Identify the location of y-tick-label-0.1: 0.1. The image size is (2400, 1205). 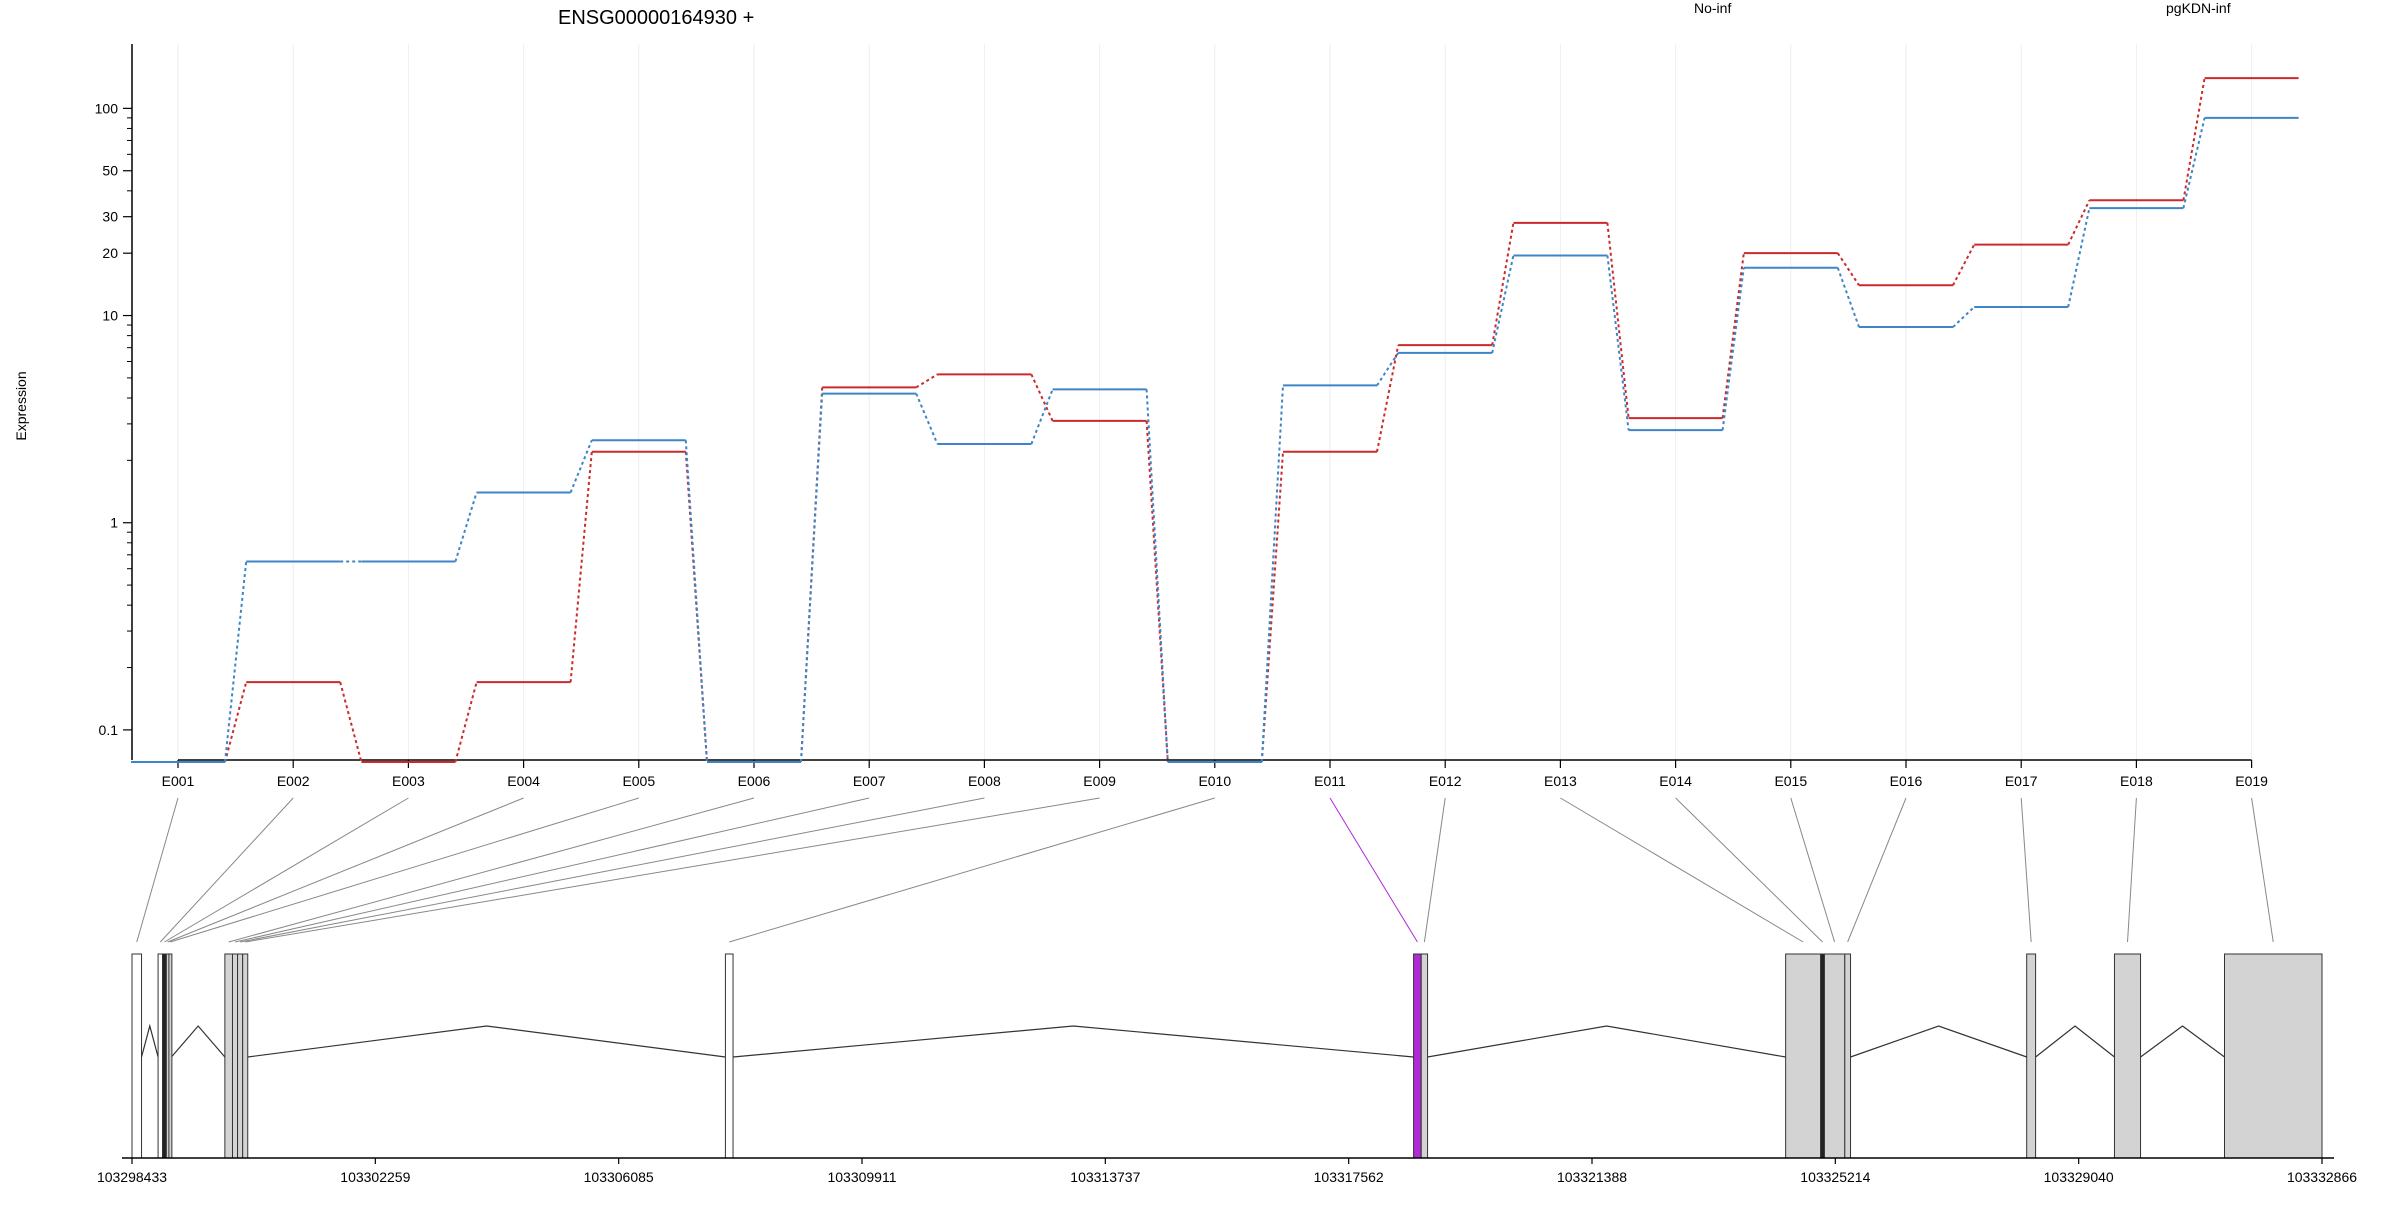
(109, 730).